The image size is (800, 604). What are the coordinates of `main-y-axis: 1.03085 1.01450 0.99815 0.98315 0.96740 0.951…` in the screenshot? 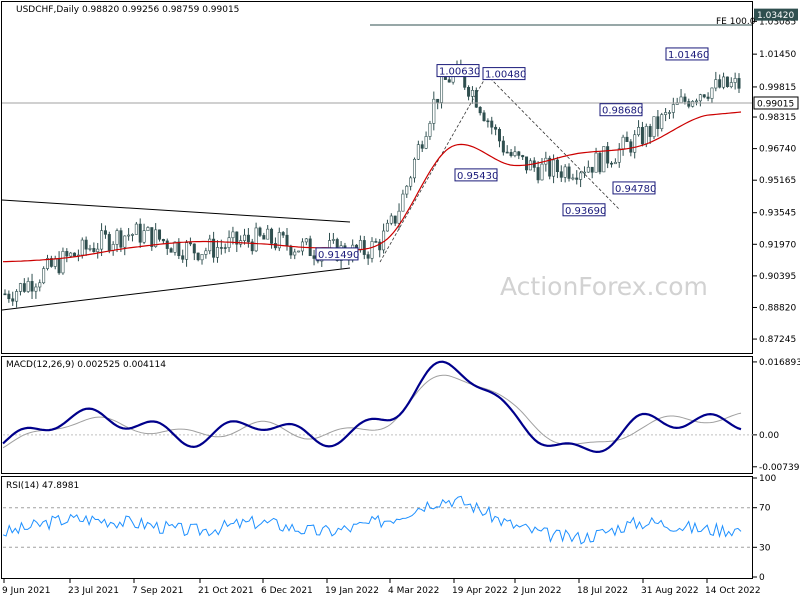 It's located at (776, 176).